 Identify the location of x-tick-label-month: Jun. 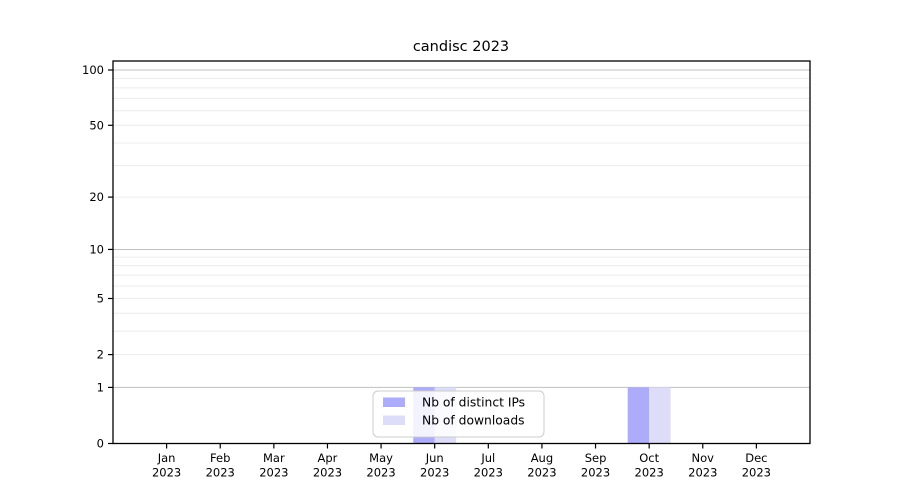
(434, 458).